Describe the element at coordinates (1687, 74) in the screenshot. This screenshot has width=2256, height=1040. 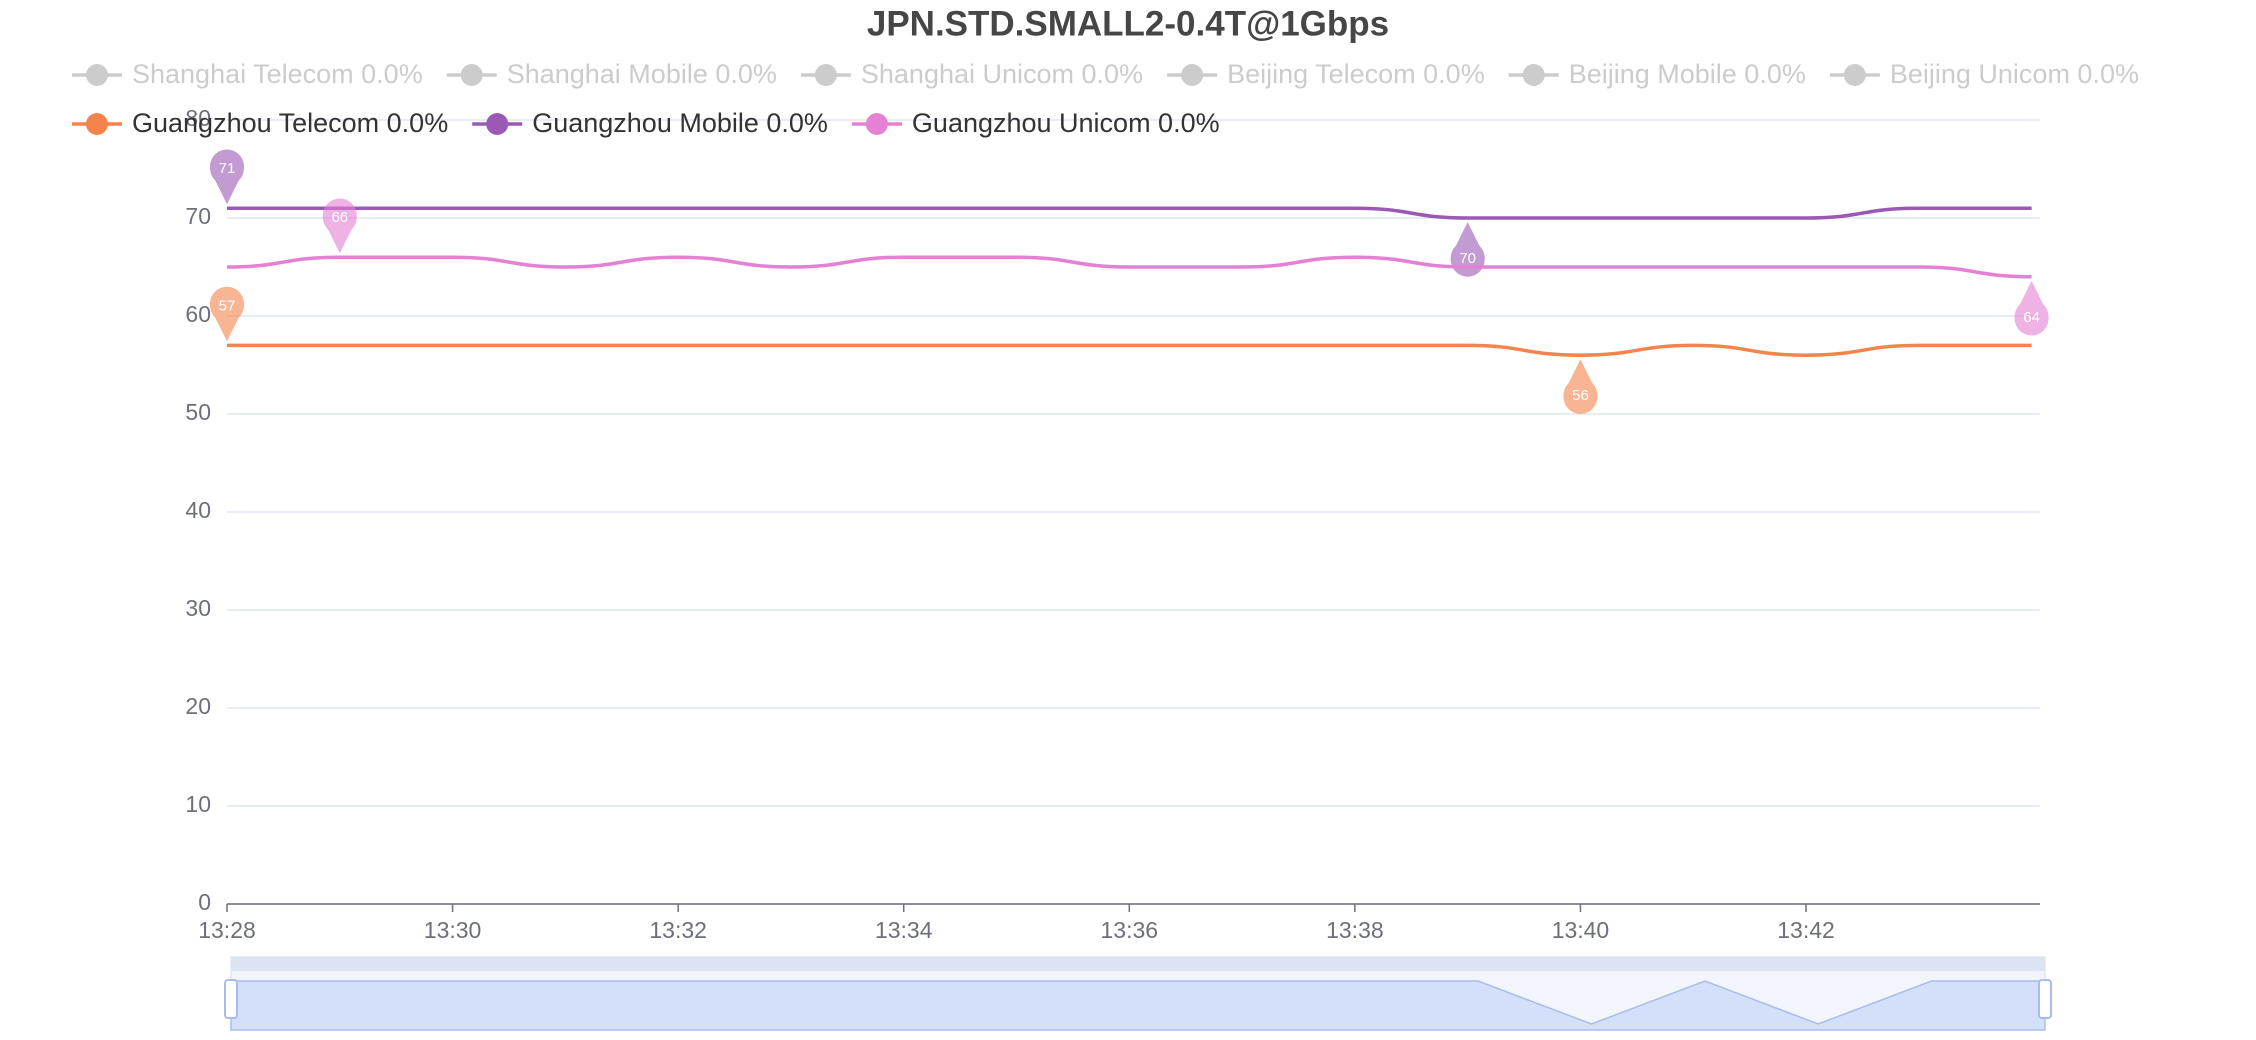
I see `legend-label: Beijing Mobile 0.0%` at that location.